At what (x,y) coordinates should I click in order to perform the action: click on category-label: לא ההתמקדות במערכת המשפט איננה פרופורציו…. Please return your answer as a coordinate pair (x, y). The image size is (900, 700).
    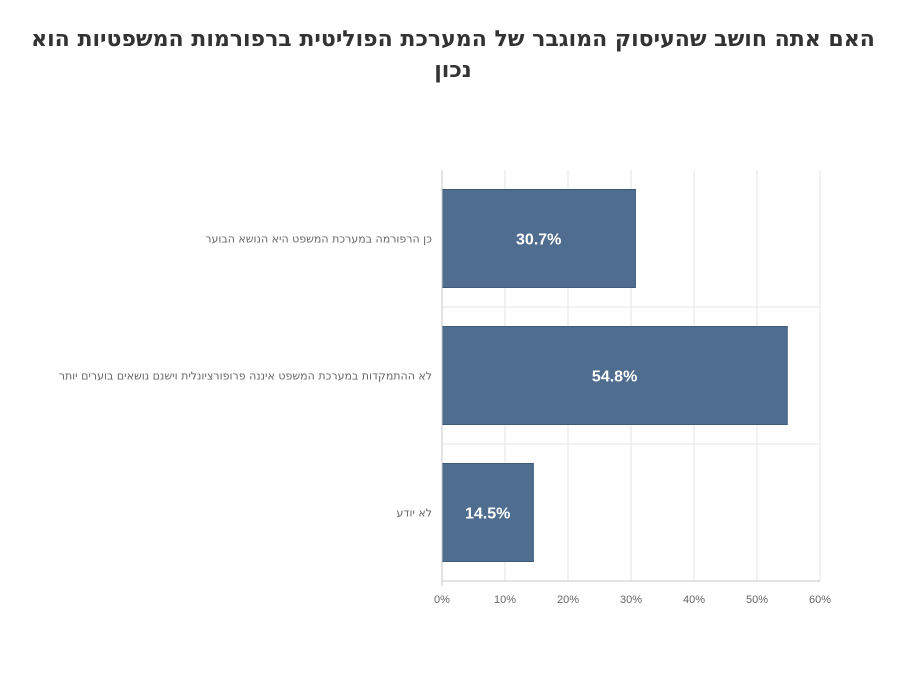
    Looking at the image, I should click on (245, 376).